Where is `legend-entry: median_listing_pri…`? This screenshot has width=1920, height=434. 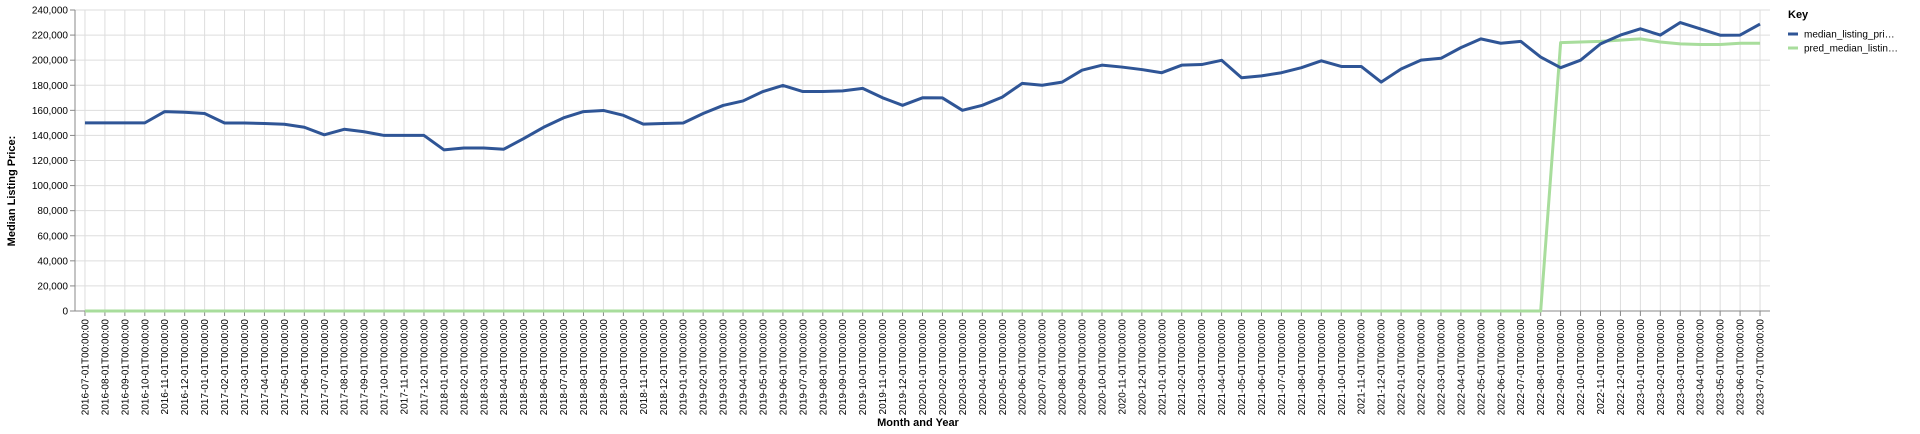
legend-entry: median_listing_pri… is located at coordinates (1849, 35).